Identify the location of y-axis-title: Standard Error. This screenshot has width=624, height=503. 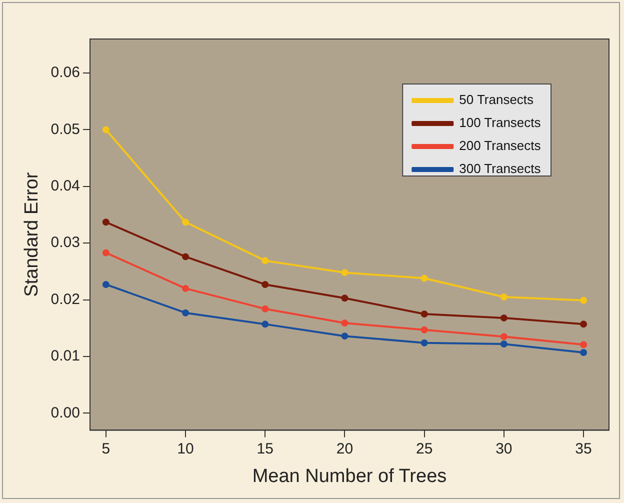
(32, 234).